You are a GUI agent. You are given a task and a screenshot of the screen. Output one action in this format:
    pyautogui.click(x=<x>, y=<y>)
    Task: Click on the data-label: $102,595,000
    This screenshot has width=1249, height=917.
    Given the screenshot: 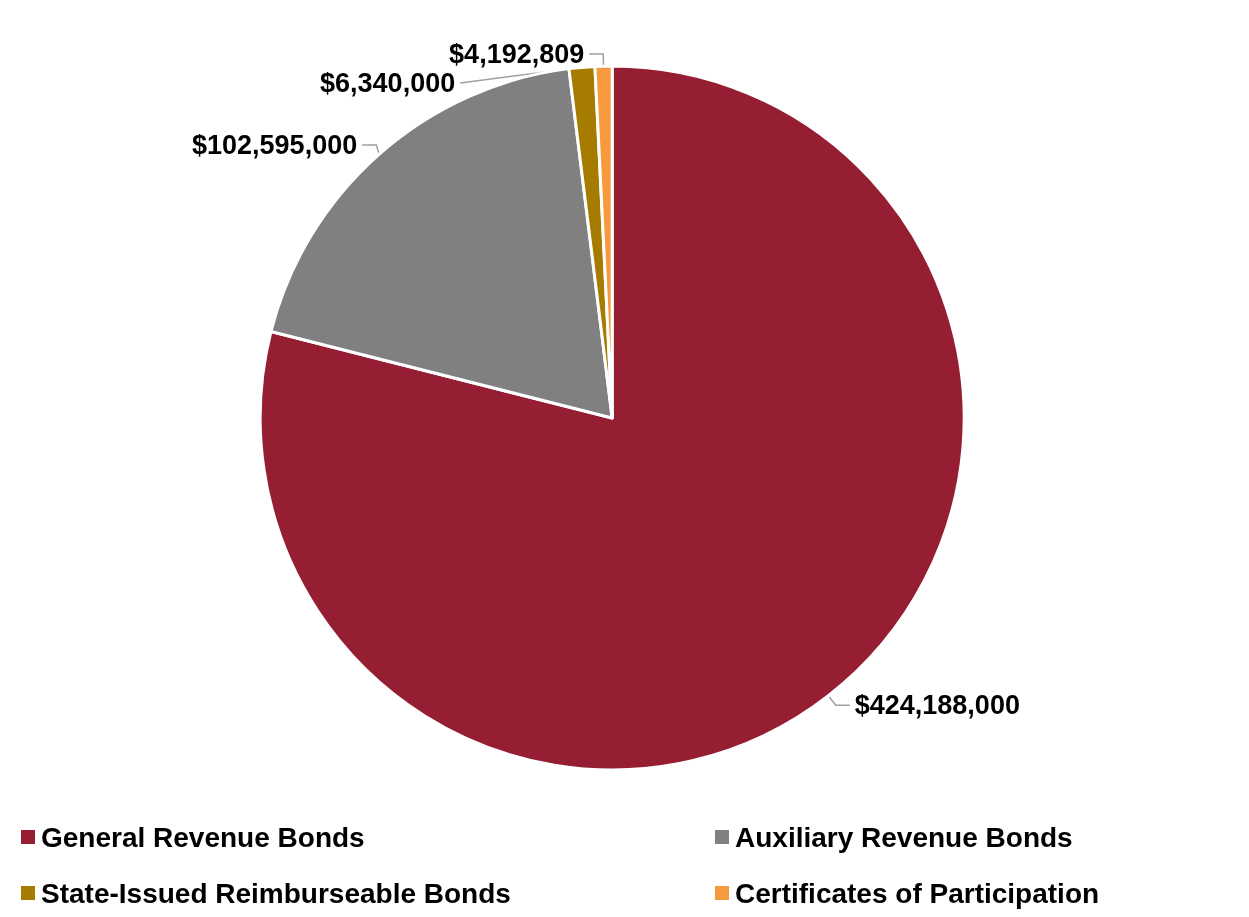 What is the action you would take?
    pyautogui.click(x=275, y=145)
    